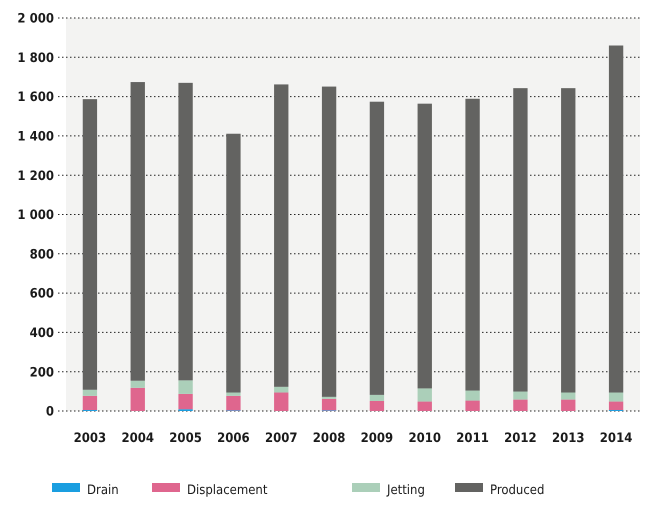 The height and width of the screenshot is (508, 656). What do you see at coordinates (90, 438) in the screenshot?
I see `x-tick-label: 2003` at bounding box center [90, 438].